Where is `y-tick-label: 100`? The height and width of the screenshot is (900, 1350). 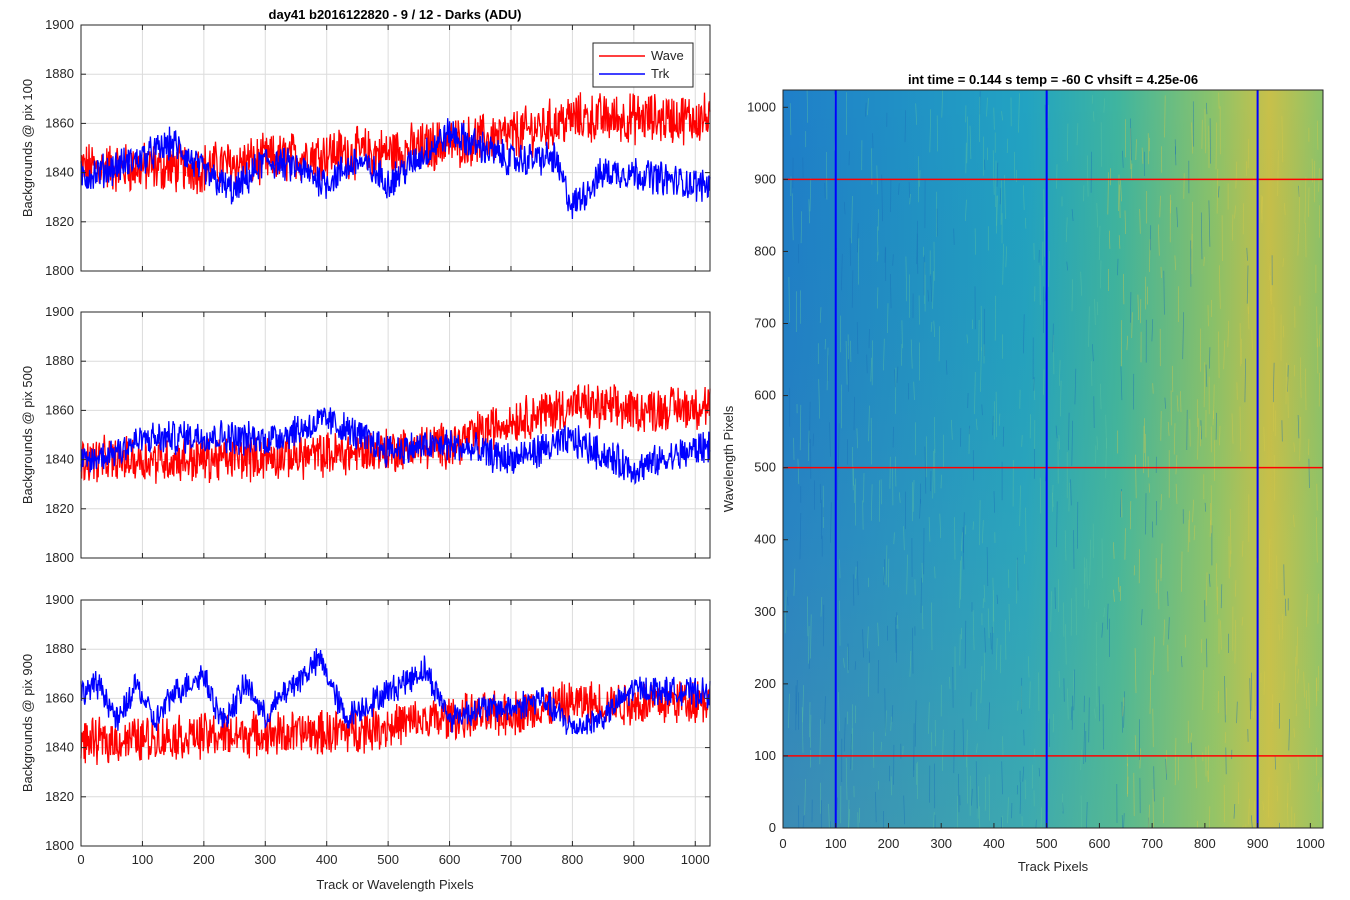 y-tick-label: 100 is located at coordinates (765, 755).